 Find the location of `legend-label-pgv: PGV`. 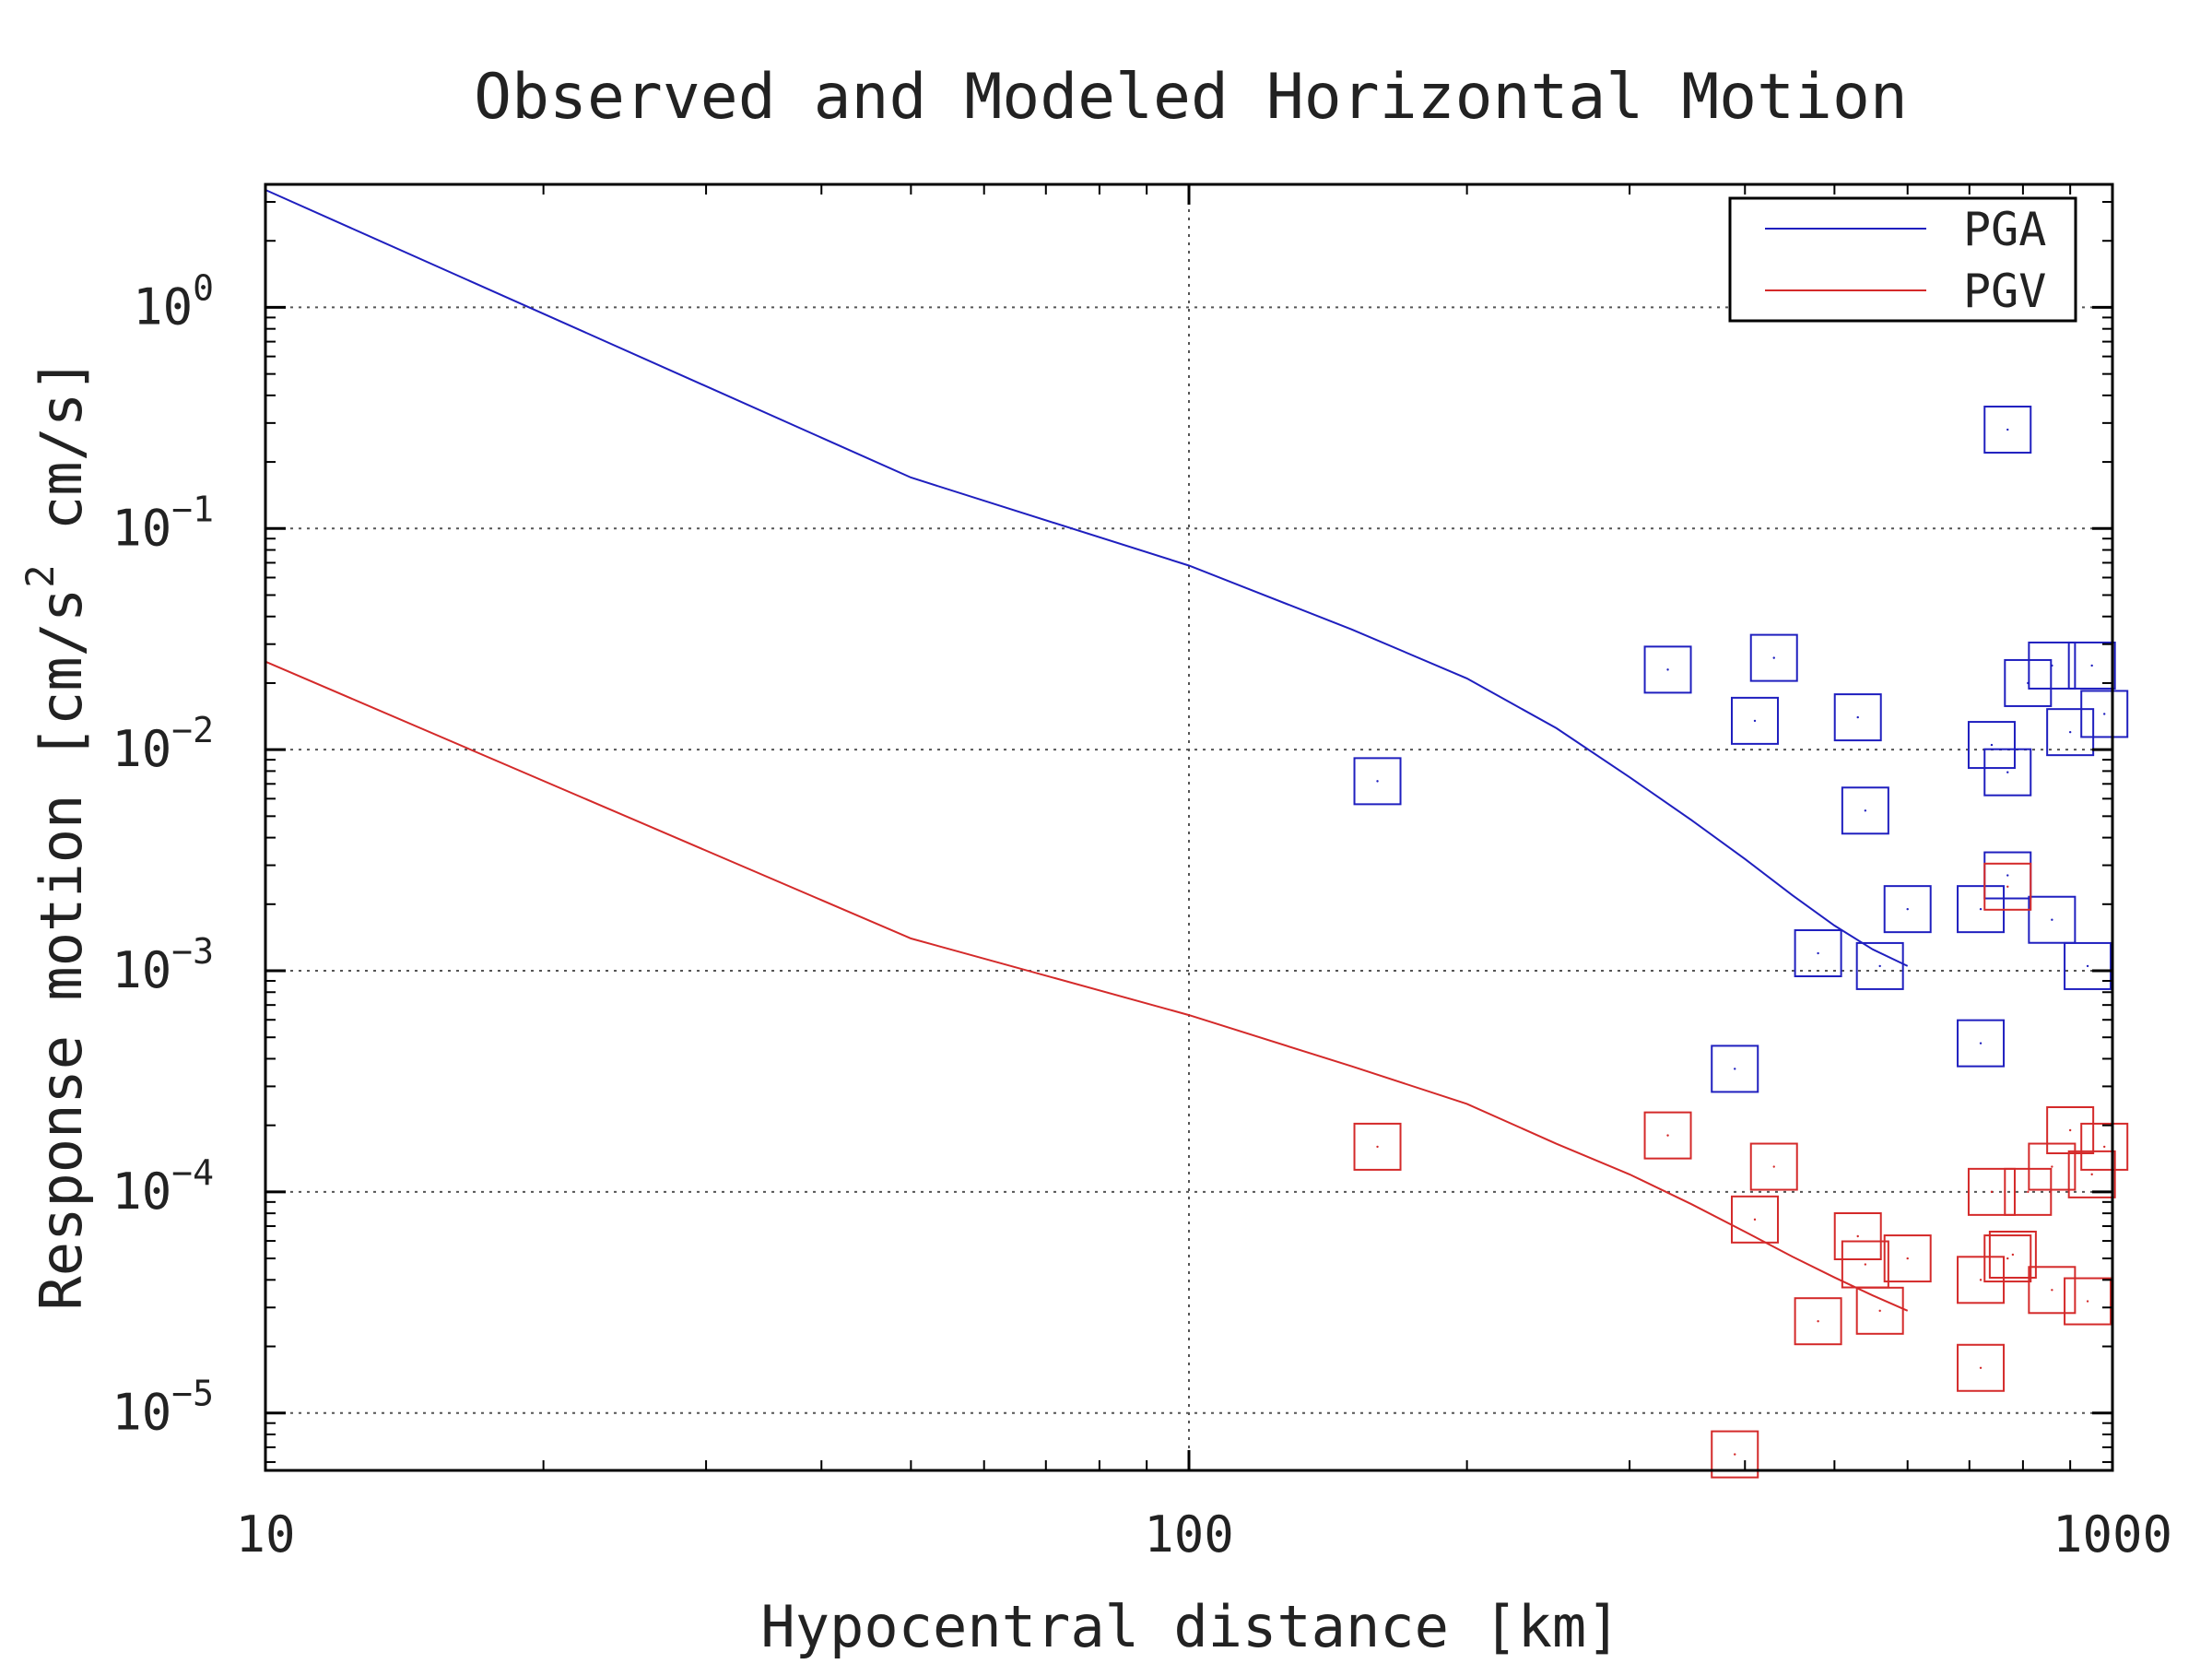

legend-label-pgv: PGV is located at coordinates (2004, 291).